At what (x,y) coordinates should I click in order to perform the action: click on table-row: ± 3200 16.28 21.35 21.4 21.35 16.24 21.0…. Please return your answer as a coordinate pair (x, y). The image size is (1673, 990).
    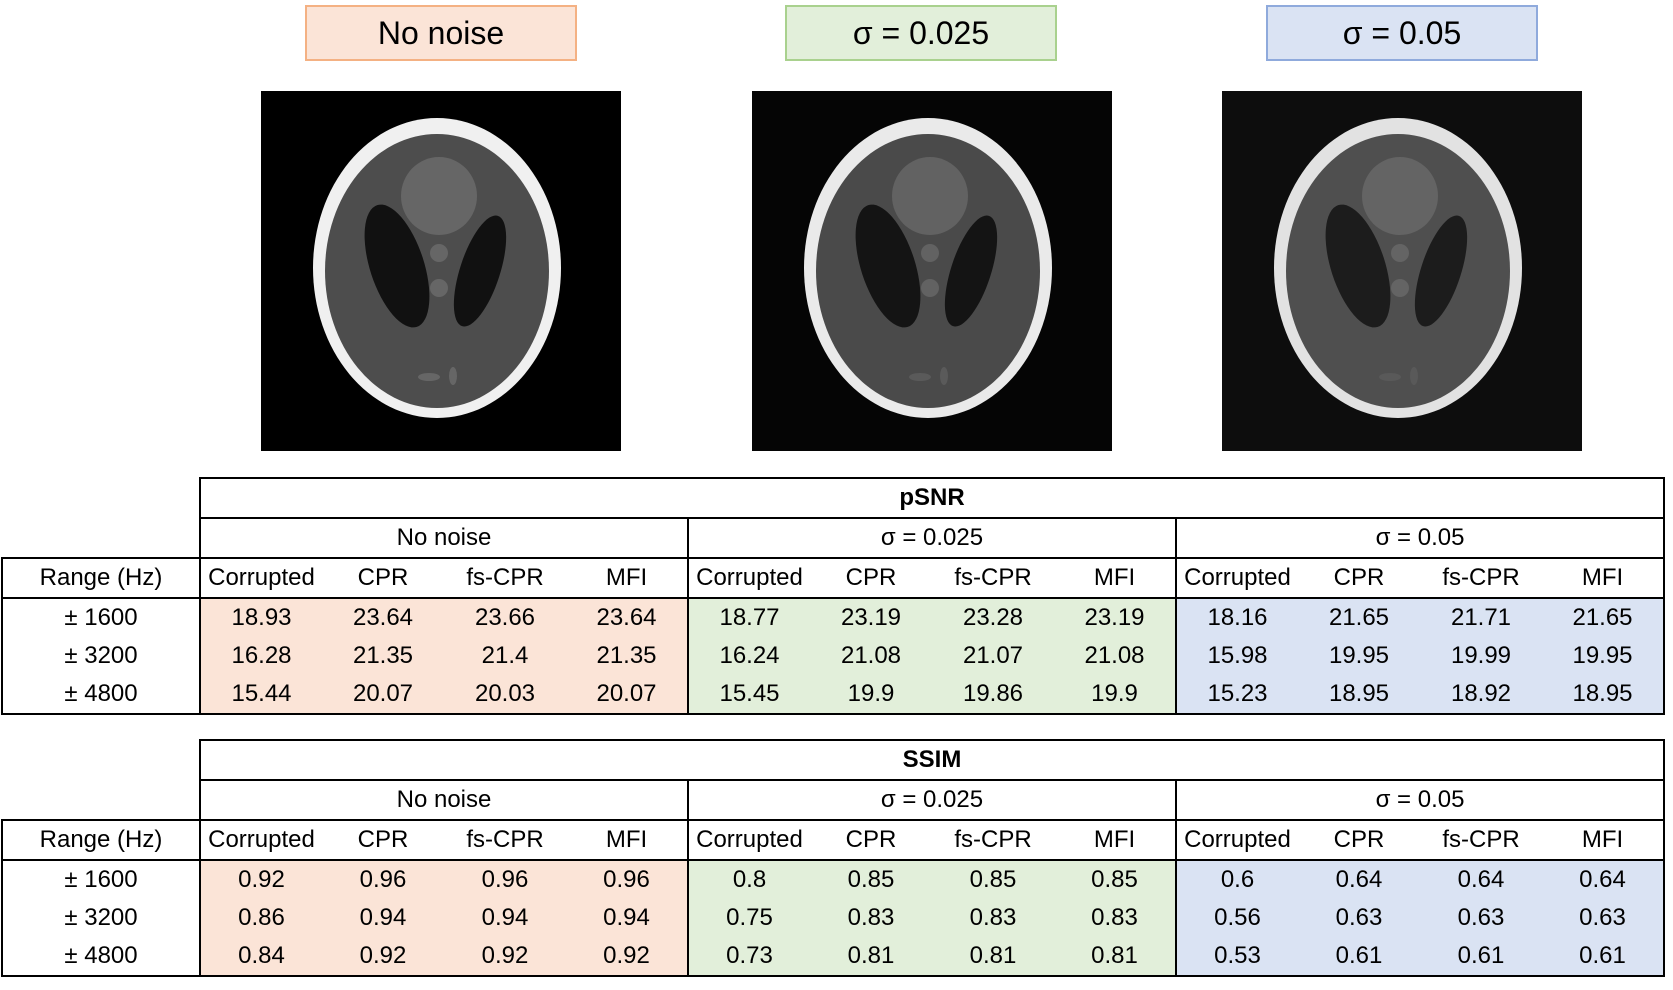
    Looking at the image, I should click on (833, 656).